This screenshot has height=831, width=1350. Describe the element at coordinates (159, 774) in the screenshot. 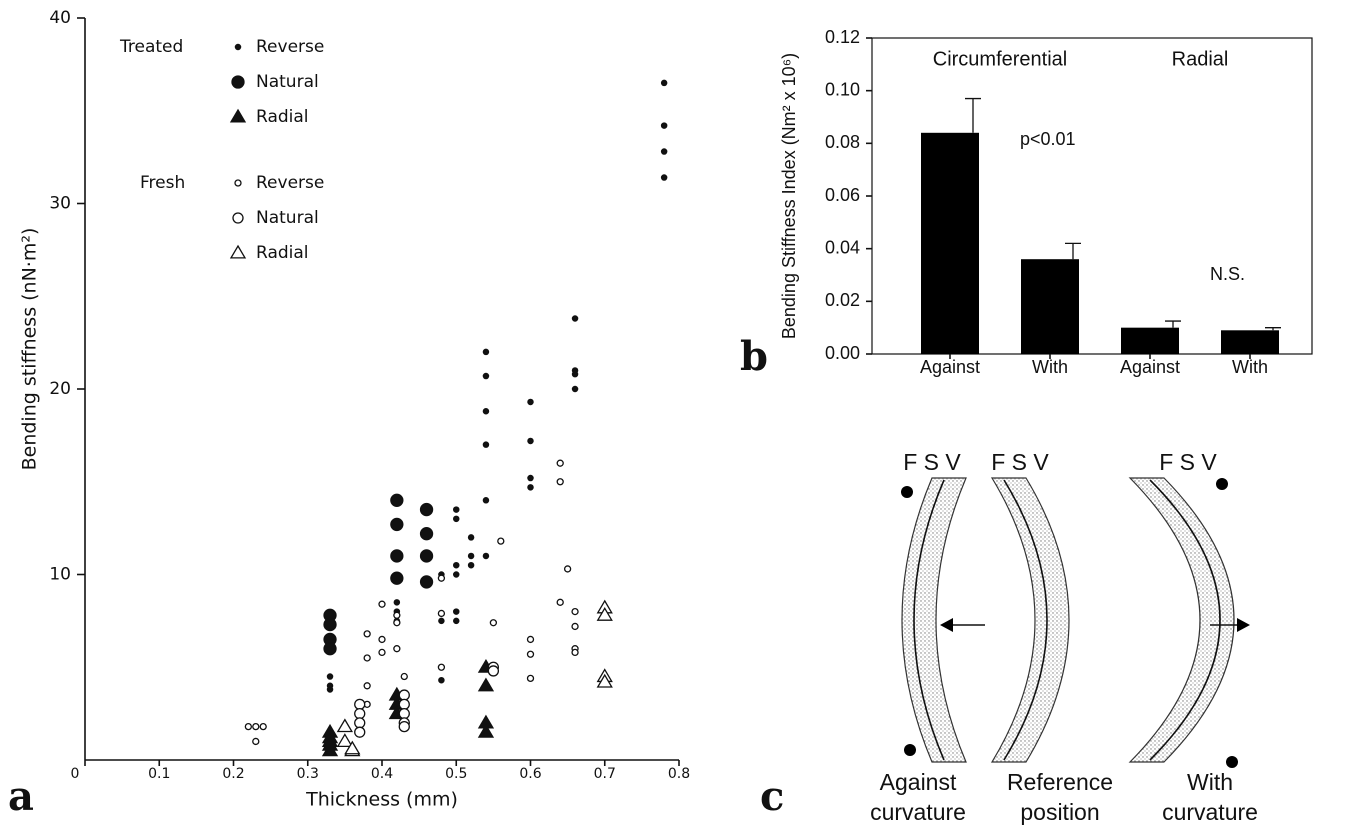

I see `x-tick-label: 0.1` at that location.